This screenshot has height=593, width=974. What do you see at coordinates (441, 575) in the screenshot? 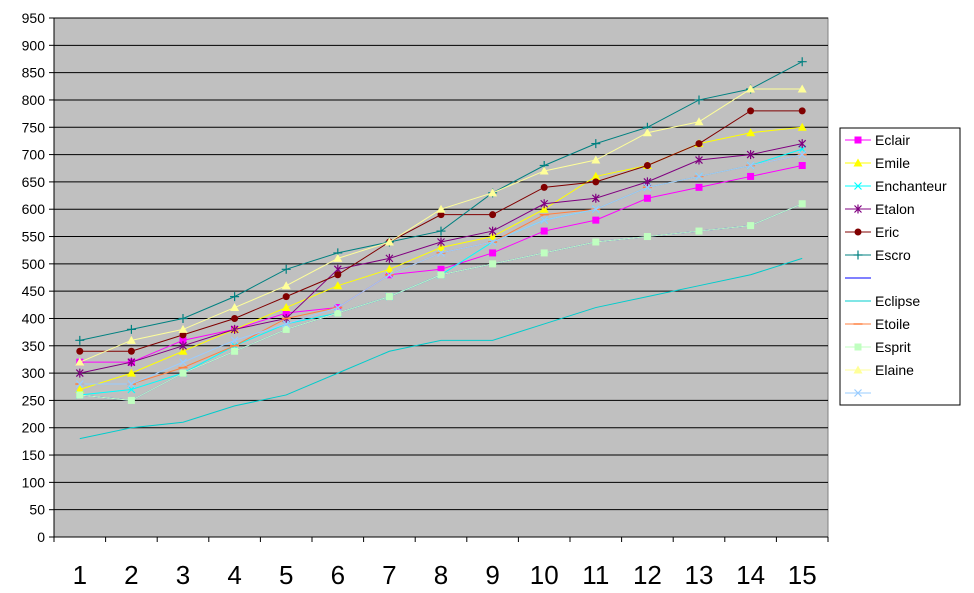
I see `x-tick-label: 8` at bounding box center [441, 575].